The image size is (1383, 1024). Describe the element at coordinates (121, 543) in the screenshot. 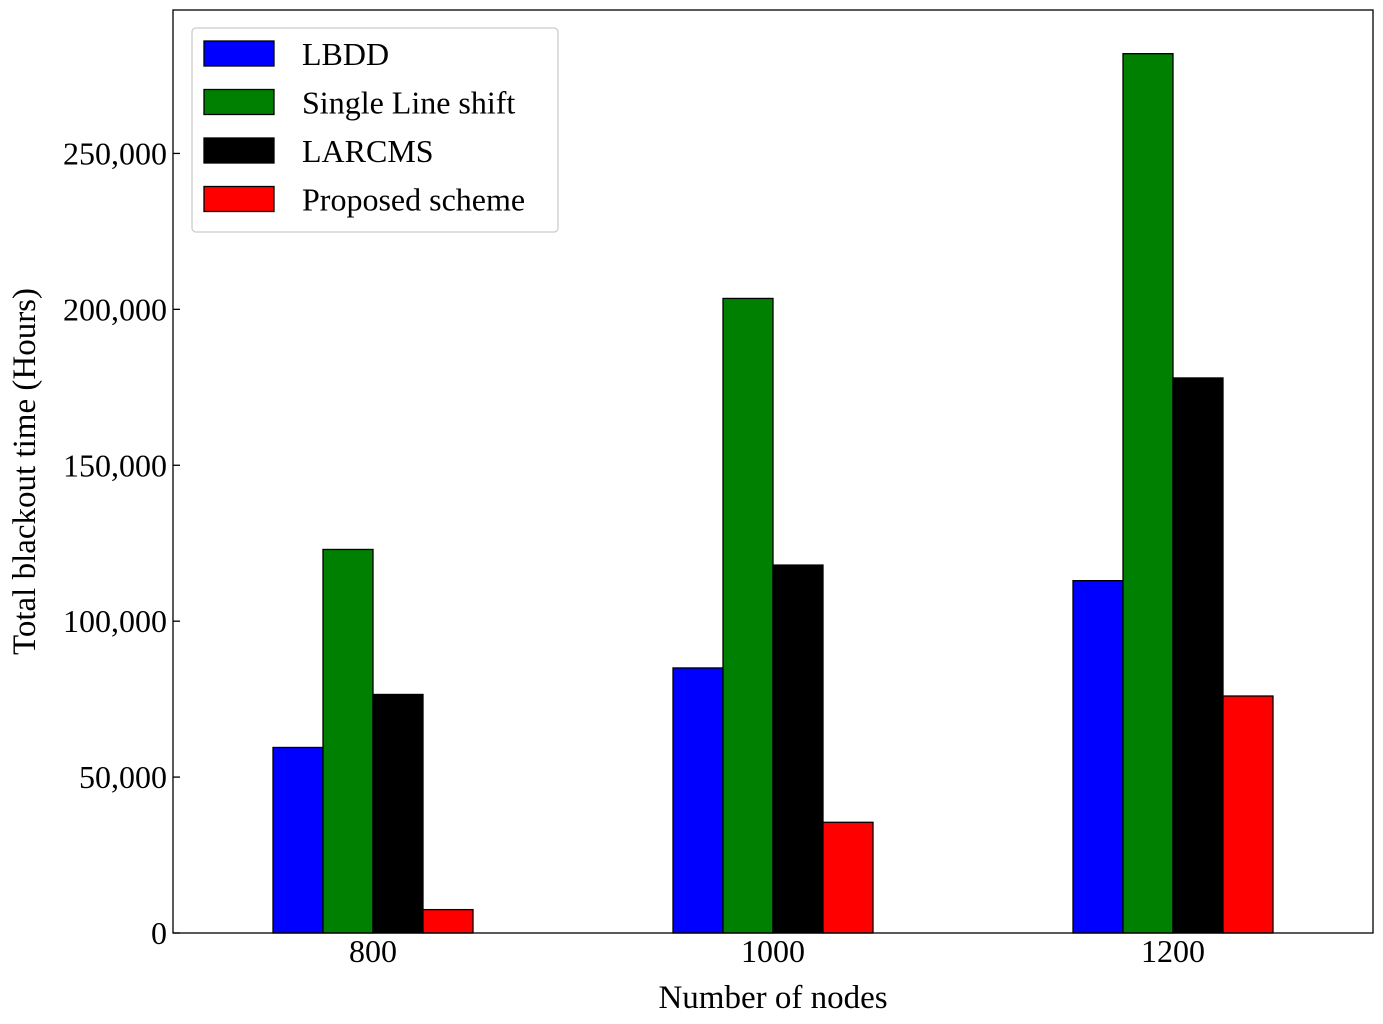

I see `y-axis: 0 50,000 100,000 150,000 200,000 250,000` at that location.